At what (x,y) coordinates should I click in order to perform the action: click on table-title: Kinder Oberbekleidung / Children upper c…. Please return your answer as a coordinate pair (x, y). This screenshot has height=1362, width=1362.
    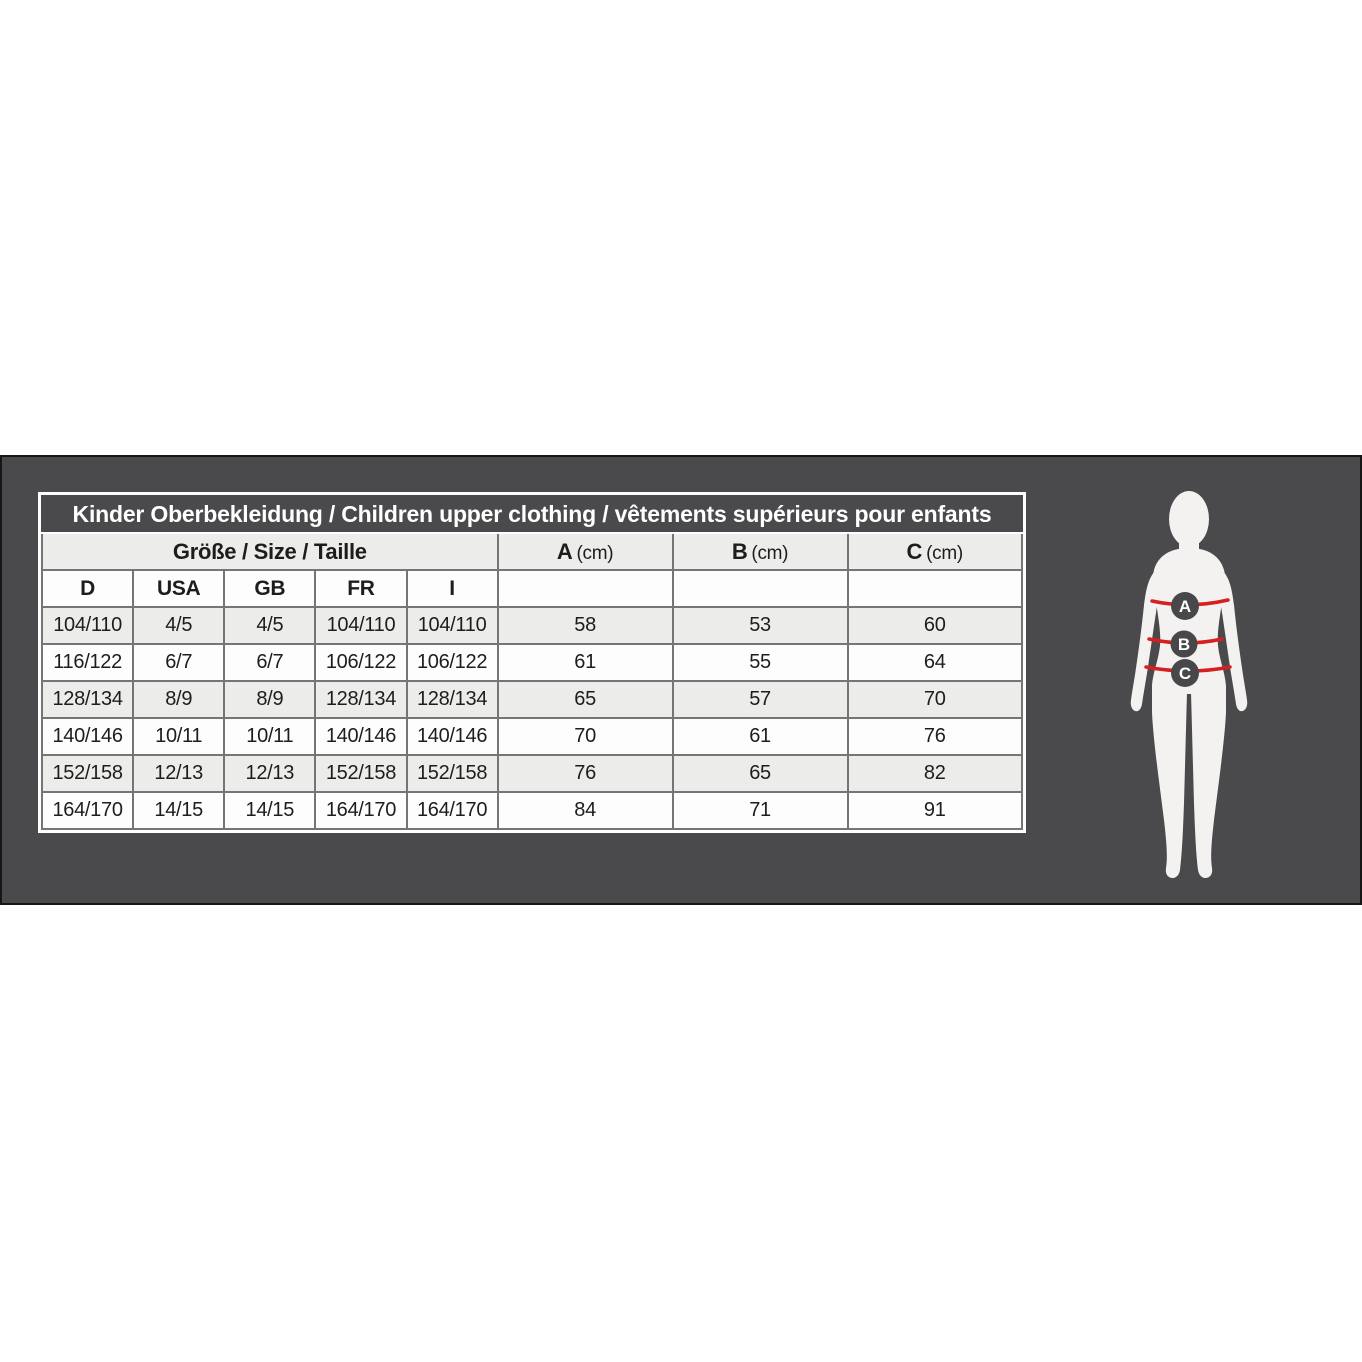
    Looking at the image, I should click on (532, 514).